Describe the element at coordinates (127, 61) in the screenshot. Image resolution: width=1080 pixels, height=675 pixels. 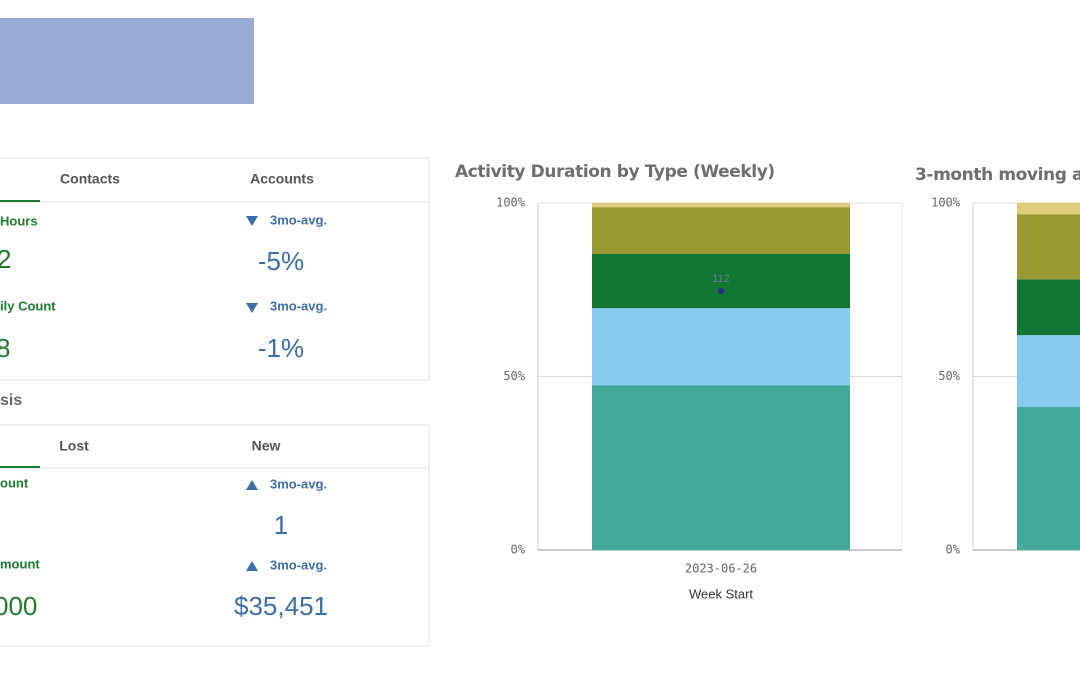
I see `banner` at that location.